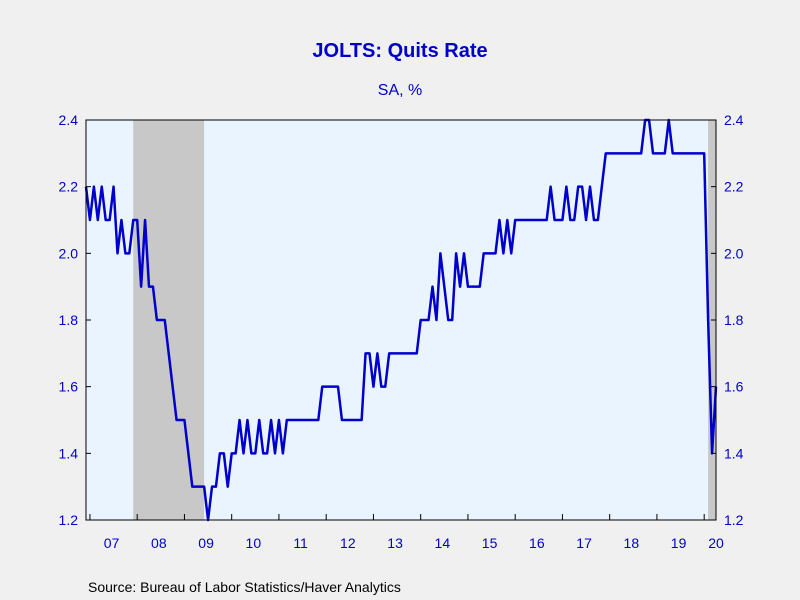  I want to click on x-tick-label: 14, so click(443, 543).